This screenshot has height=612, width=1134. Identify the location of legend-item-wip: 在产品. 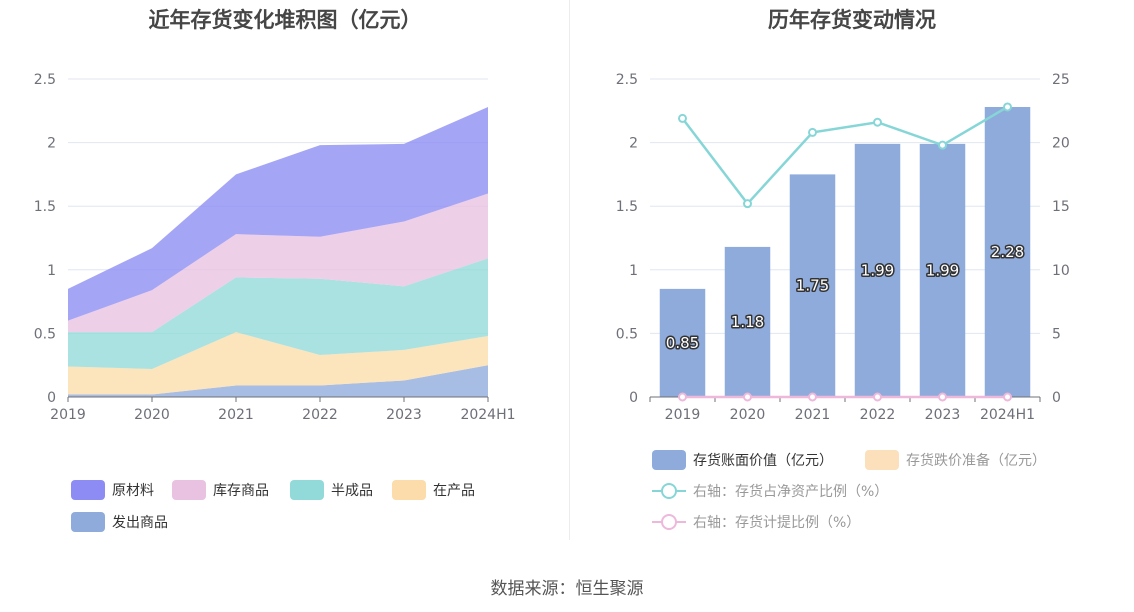
(433, 490).